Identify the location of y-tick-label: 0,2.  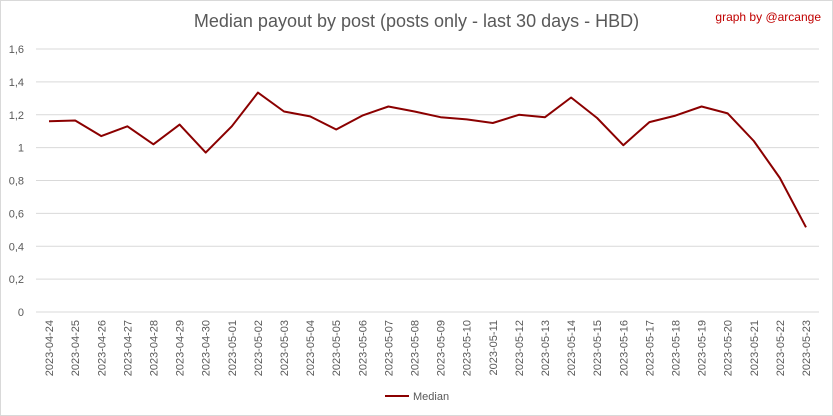
(16, 280).